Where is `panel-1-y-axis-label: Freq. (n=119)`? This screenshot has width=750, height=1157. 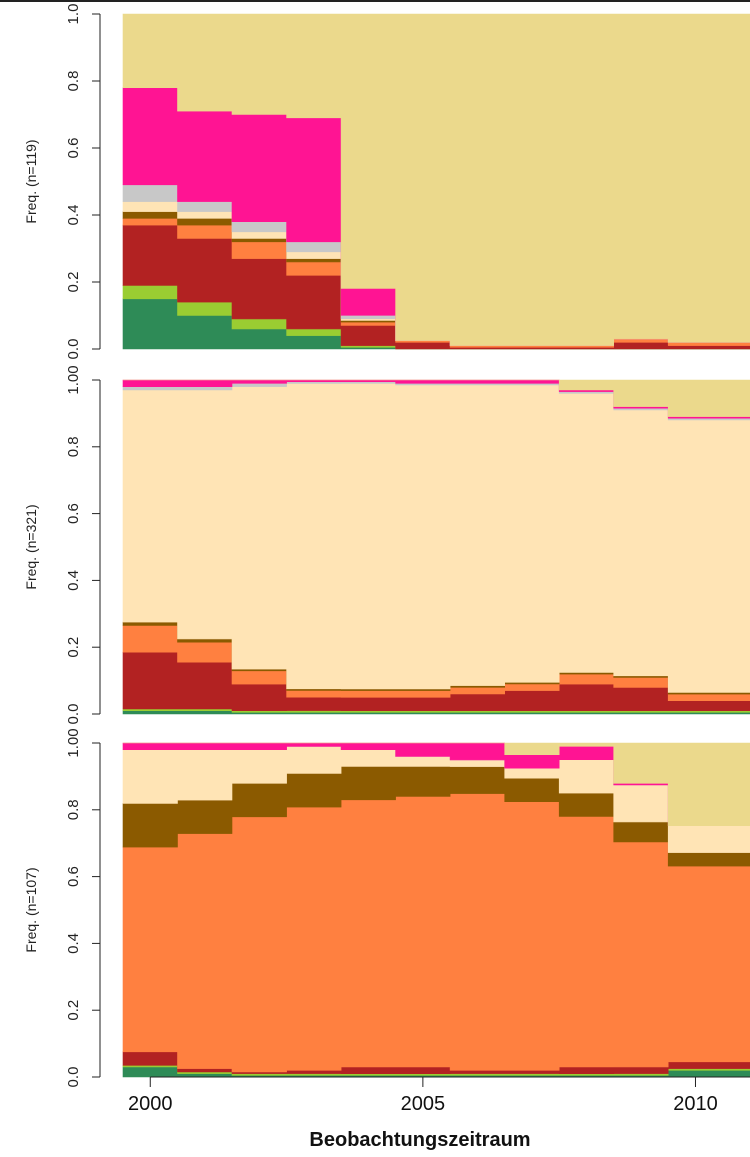 panel-1-y-axis-label: Freq. (n=119) is located at coordinates (31, 181).